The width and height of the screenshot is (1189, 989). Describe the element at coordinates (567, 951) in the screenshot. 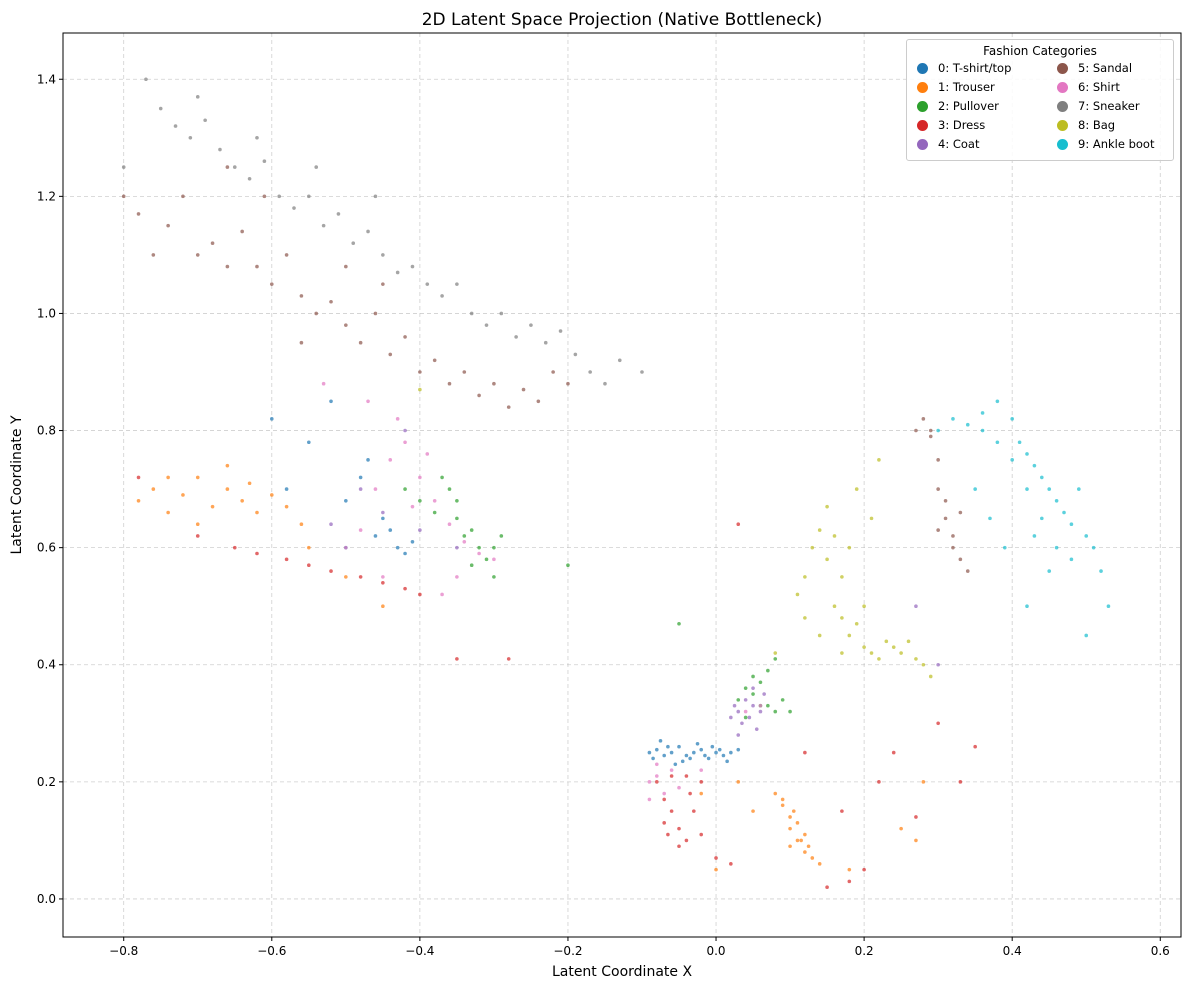

I see `x-tick-label: −0.2` at that location.